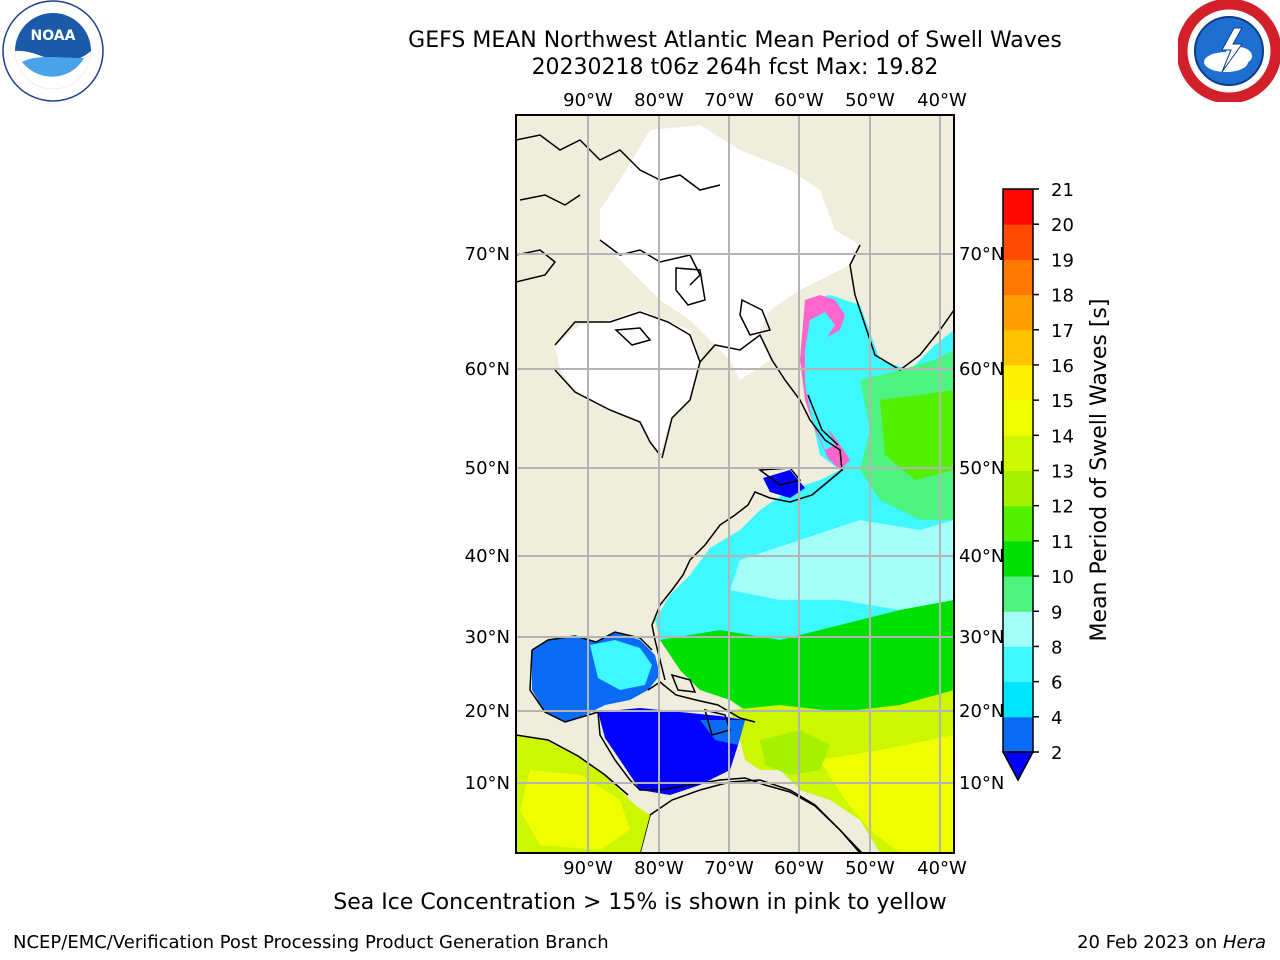  Describe the element at coordinates (981, 369) in the screenshot. I see `lat-tick-right: 60°N` at that location.